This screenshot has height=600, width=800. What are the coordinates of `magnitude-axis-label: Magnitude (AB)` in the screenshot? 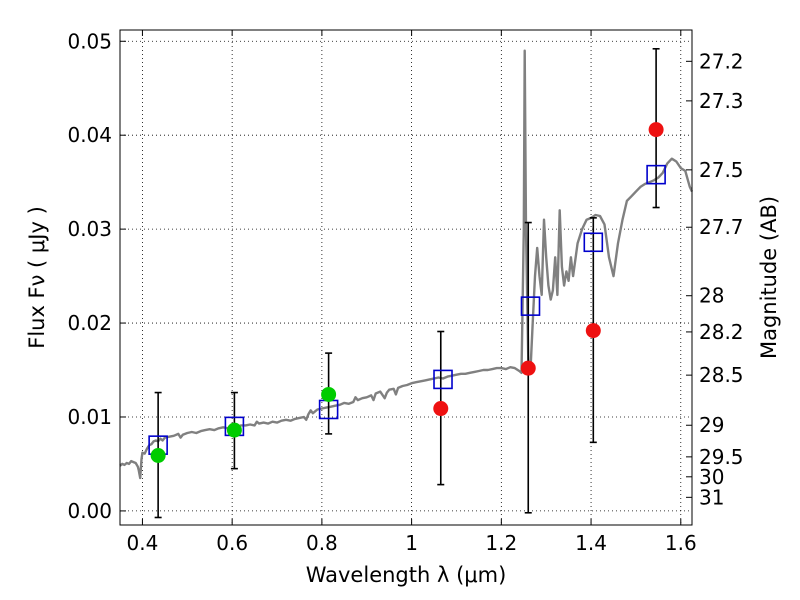 It's located at (769, 277).